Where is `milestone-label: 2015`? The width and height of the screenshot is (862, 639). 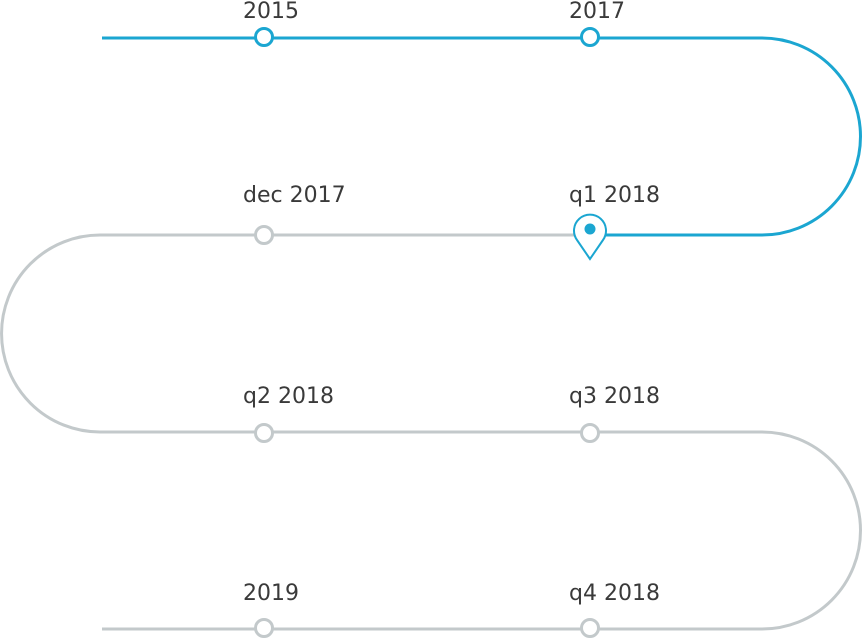
milestone-label: 2015 is located at coordinates (271, 12).